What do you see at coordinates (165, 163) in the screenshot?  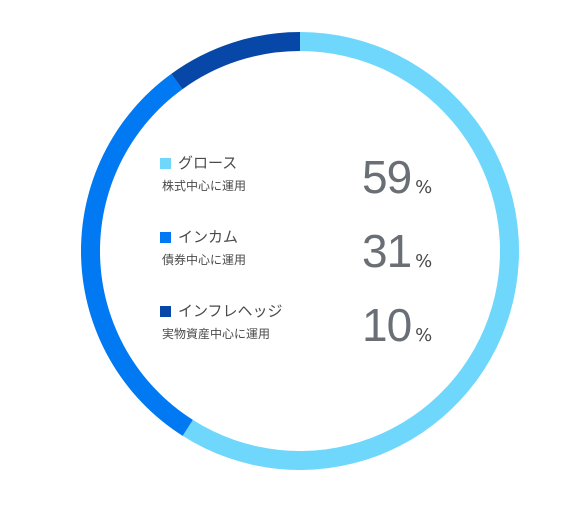 I see `legend-swatch-growth` at bounding box center [165, 163].